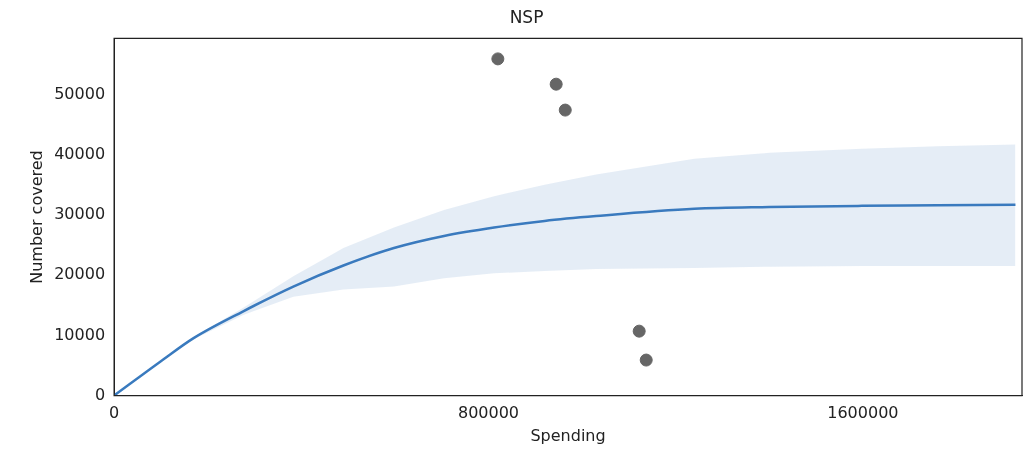  I want to click on y-tick-label: 30000, so click(80, 214).